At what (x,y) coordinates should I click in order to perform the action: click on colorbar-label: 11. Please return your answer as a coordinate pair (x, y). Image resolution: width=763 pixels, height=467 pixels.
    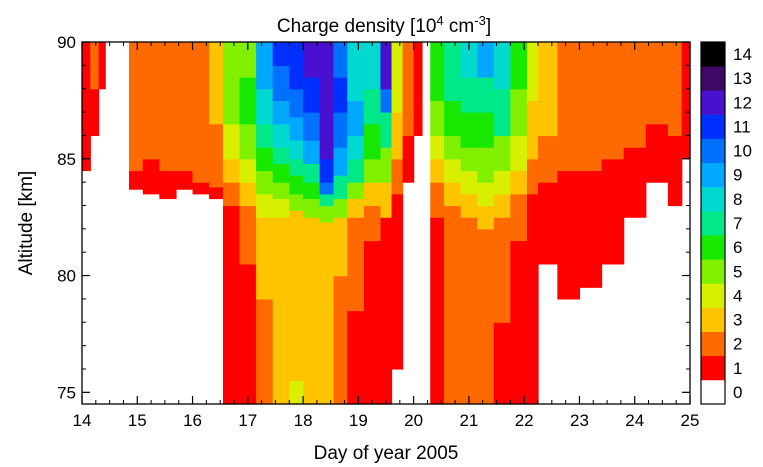
    Looking at the image, I should click on (742, 126).